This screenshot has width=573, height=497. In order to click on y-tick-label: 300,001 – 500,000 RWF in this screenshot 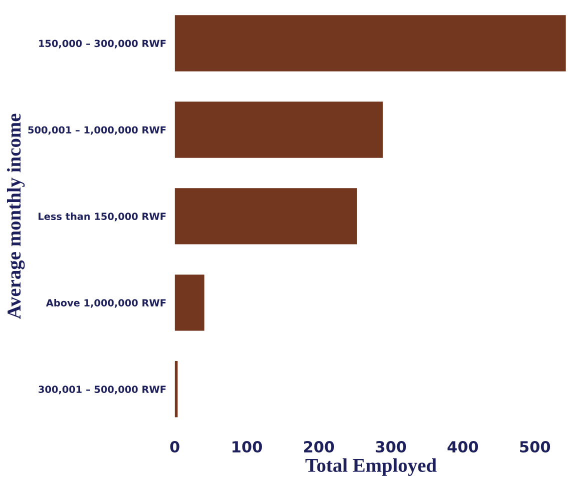, I will do `click(102, 390)`.